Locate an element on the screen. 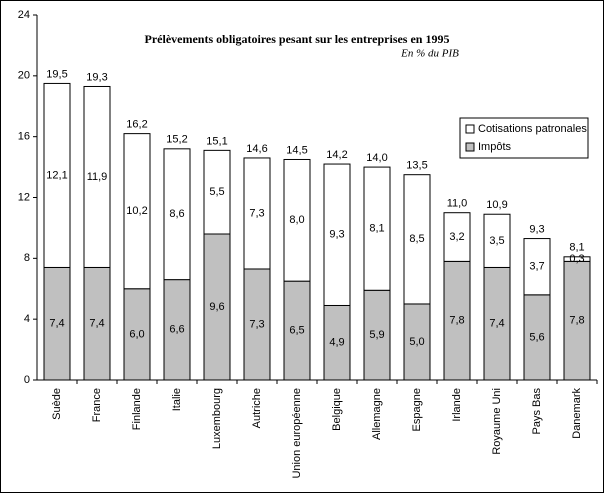 The height and width of the screenshot is (493, 604). legend-label: Cotisations patronales is located at coordinates (532, 129).